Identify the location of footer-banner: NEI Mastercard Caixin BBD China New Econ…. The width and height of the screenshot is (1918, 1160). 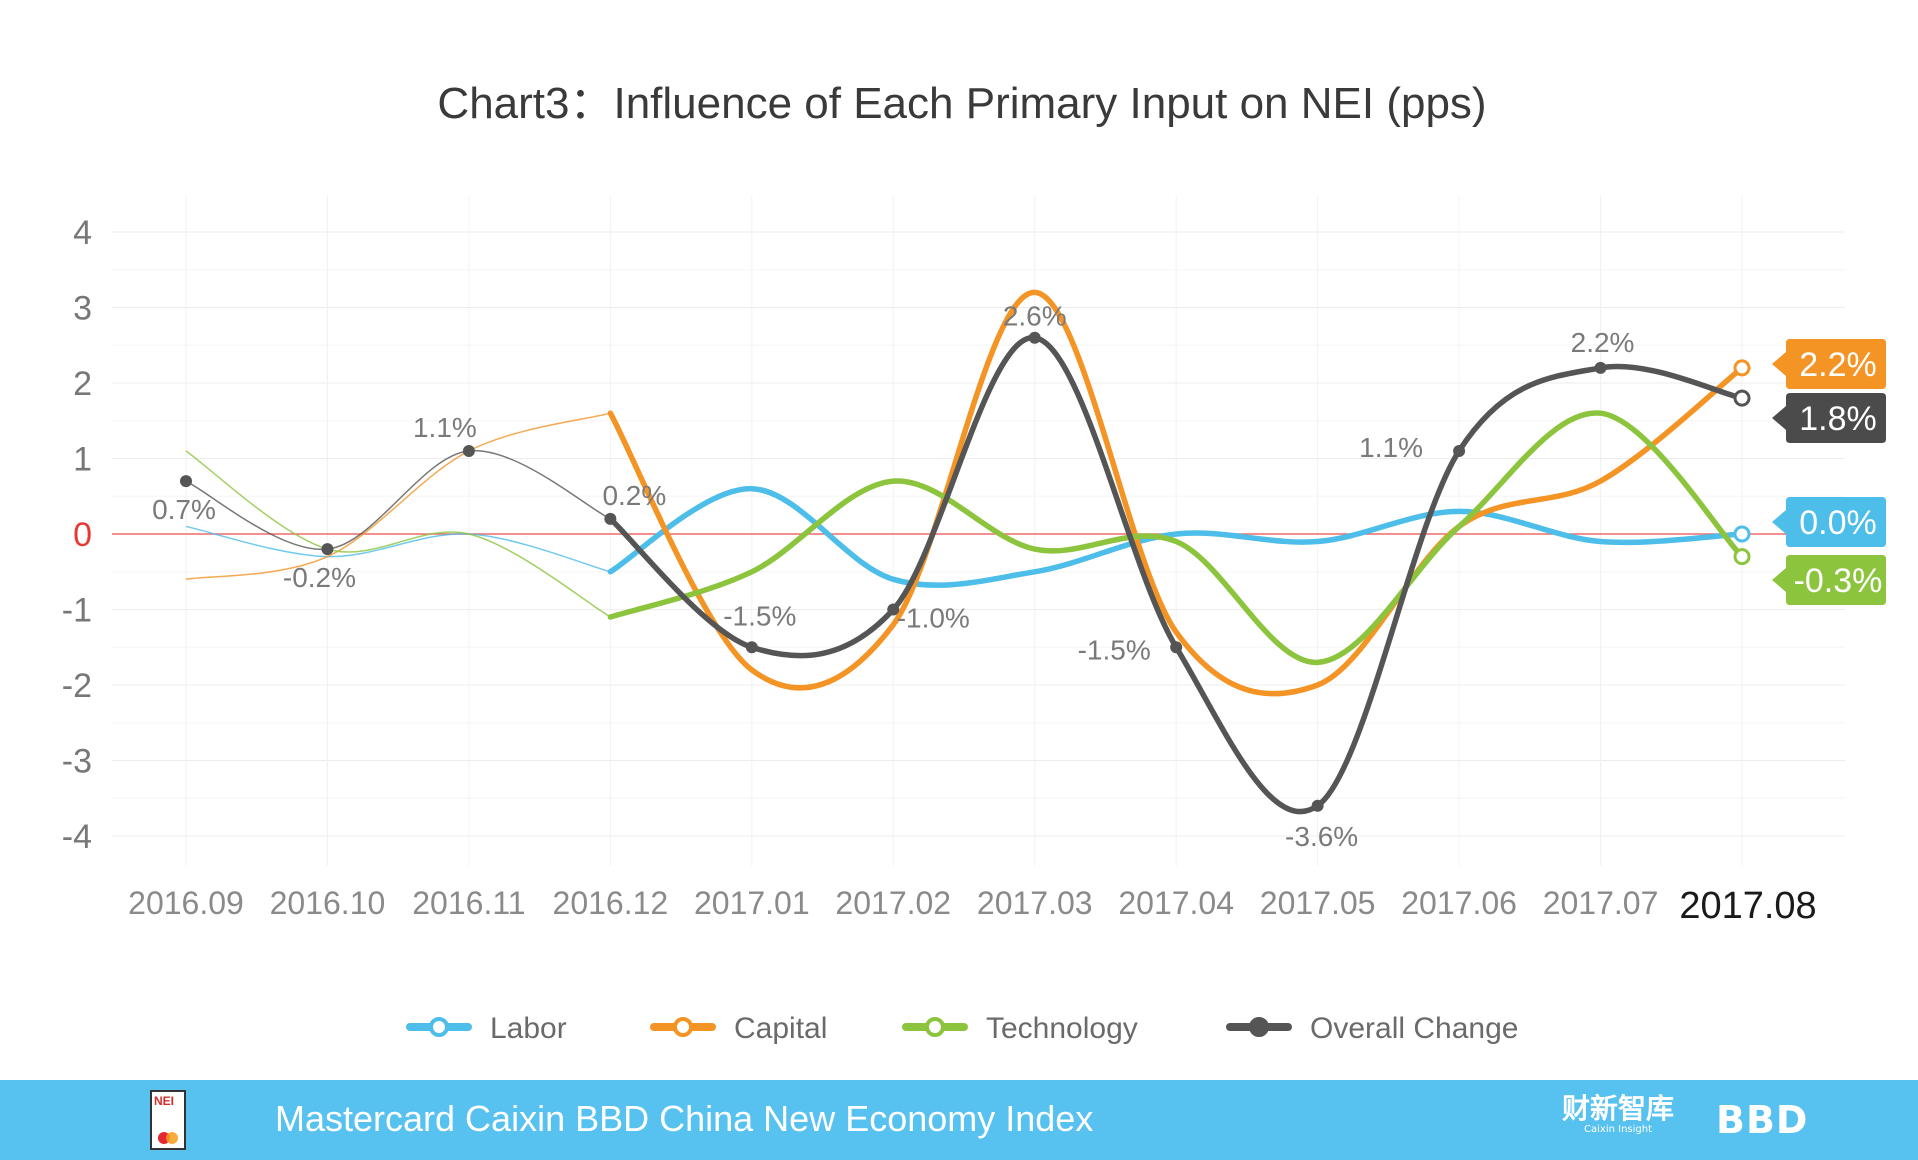
(959, 1120).